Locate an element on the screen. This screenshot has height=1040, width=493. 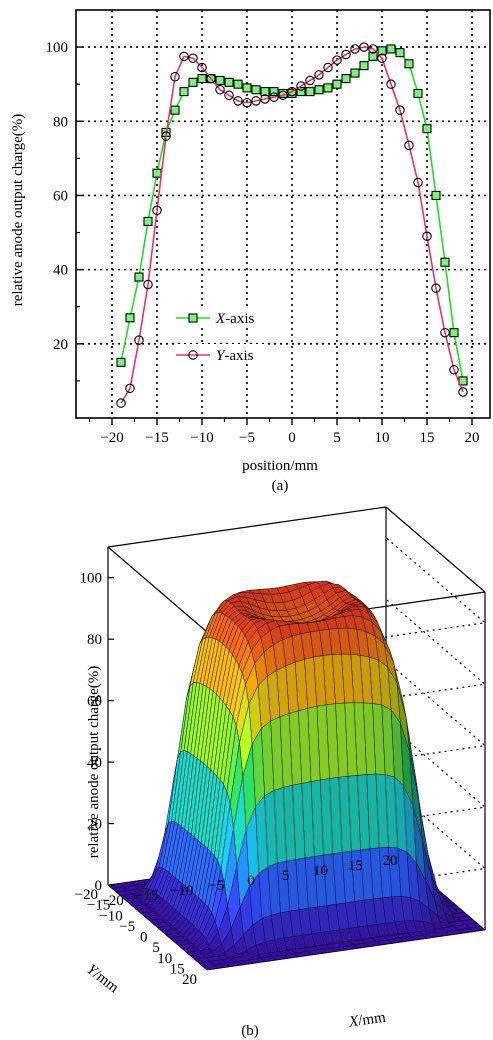
x-tick-label-3d: 15 is located at coordinates (355, 866).